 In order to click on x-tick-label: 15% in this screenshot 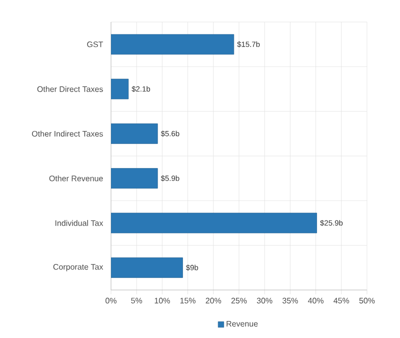, I will do `click(188, 301)`.